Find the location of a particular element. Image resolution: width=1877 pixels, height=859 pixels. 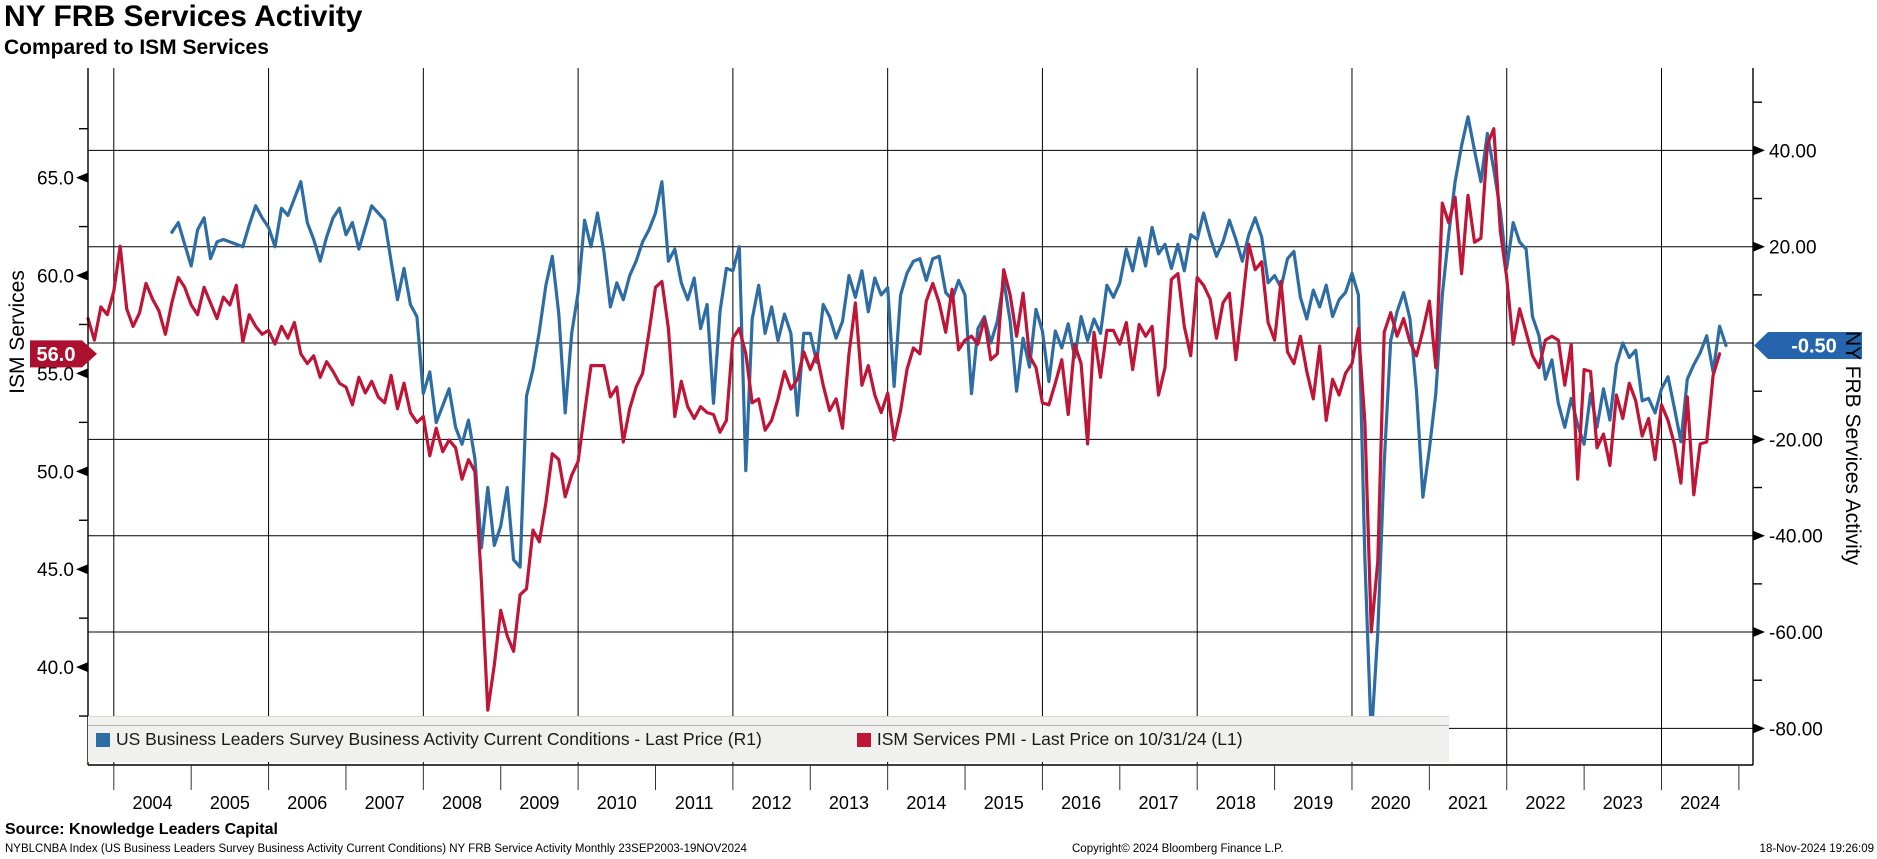

year-label: 2006 is located at coordinates (307, 803).